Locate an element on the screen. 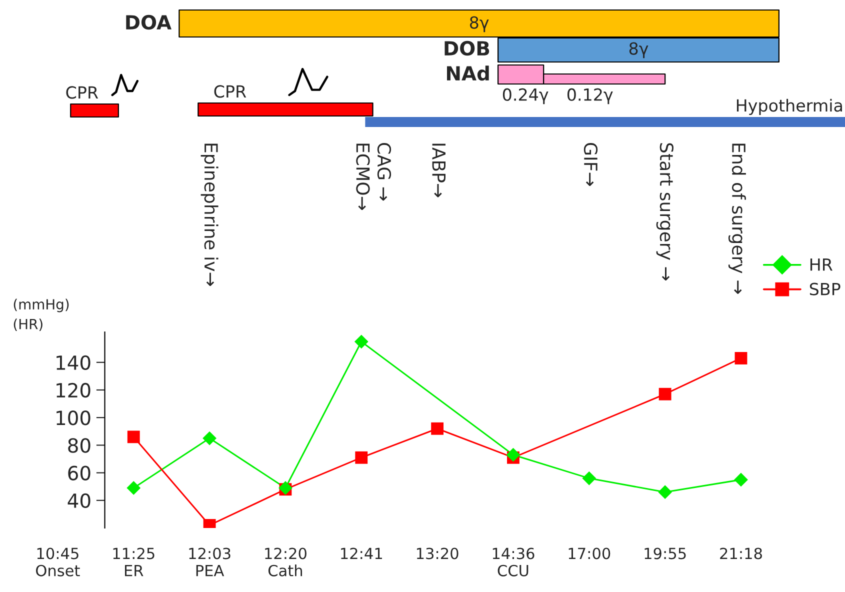  text: Epinephrine iv→ is located at coordinates (209, 215).